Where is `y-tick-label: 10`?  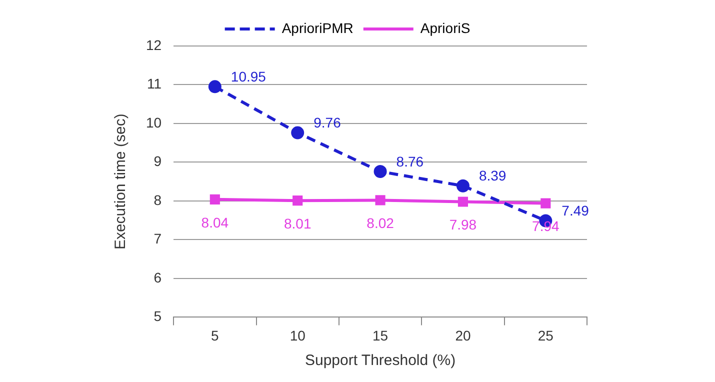 y-tick-label: 10 is located at coordinates (154, 122).